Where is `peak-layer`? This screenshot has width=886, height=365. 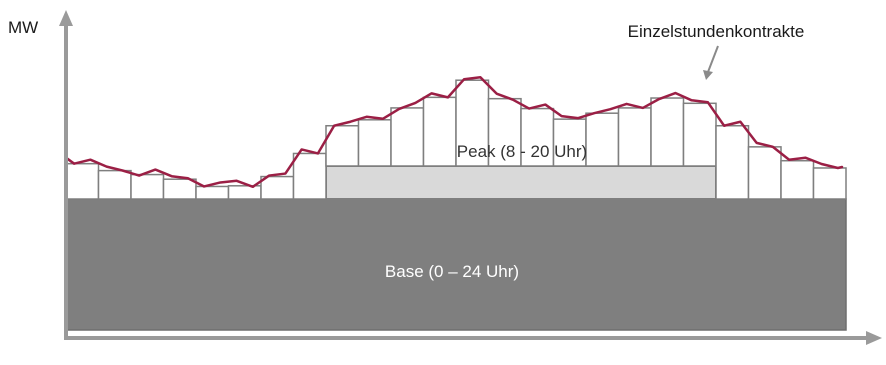
peak-layer is located at coordinates (521, 182).